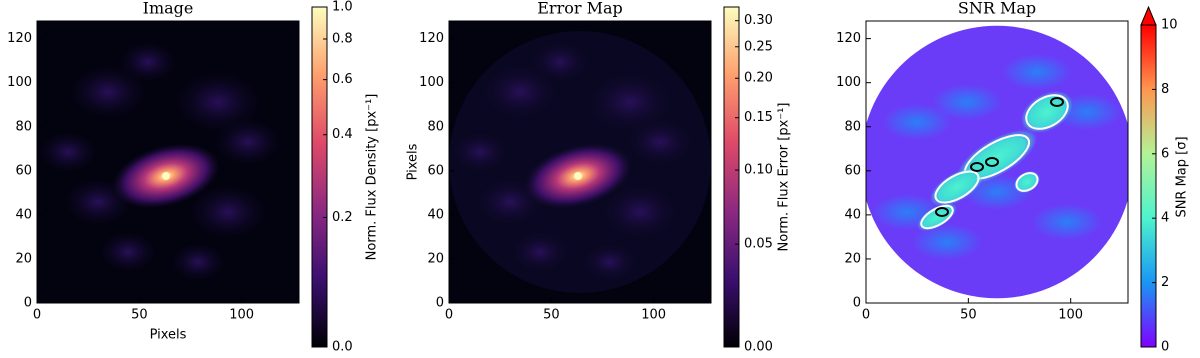 The width and height of the screenshot is (1200, 358). I want to click on colorbar-tick-label: 0.8, so click(342, 39).